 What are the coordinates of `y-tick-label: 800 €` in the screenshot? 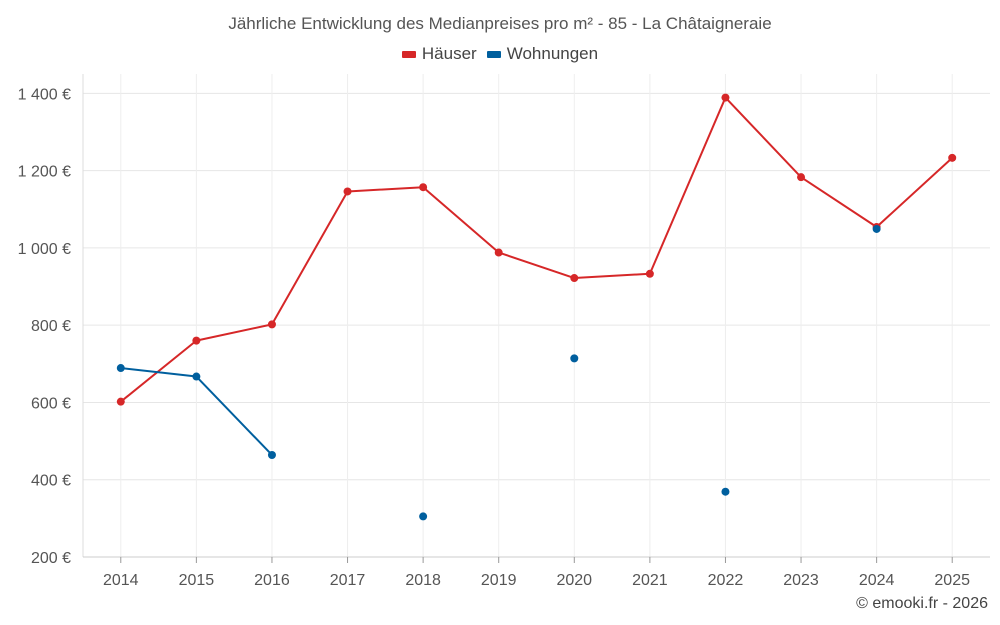 It's located at (51, 326).